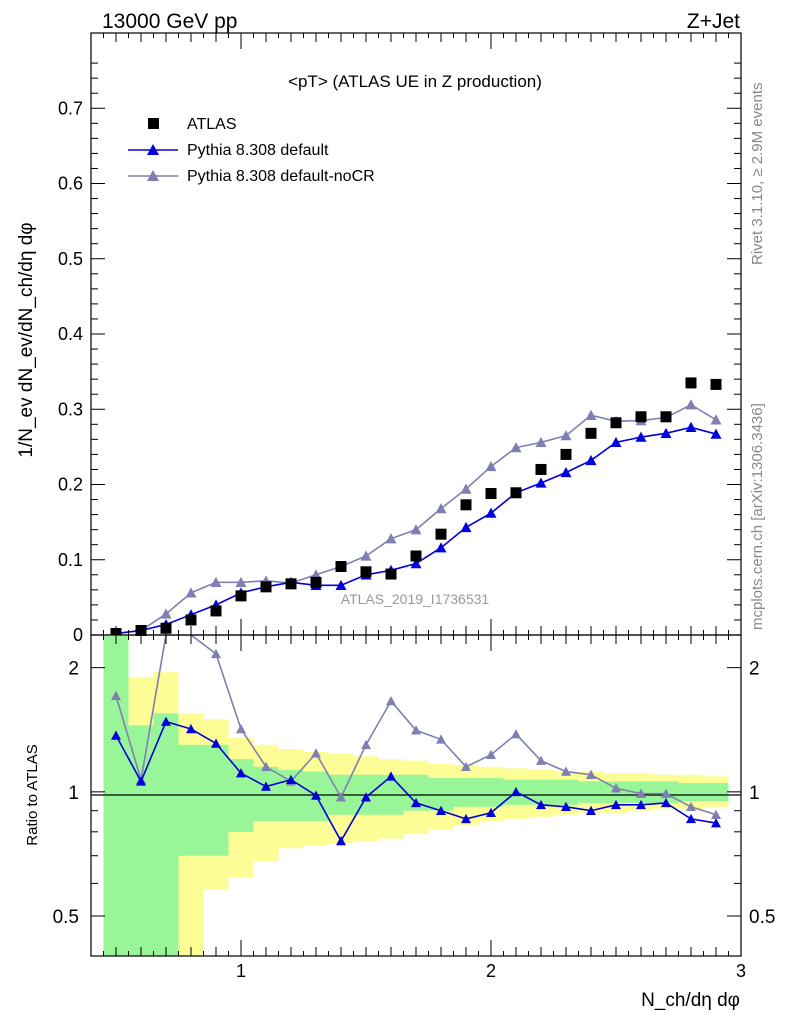  Describe the element at coordinates (70, 334) in the screenshot. I see `main-y-tick-label: 0.4` at that location.